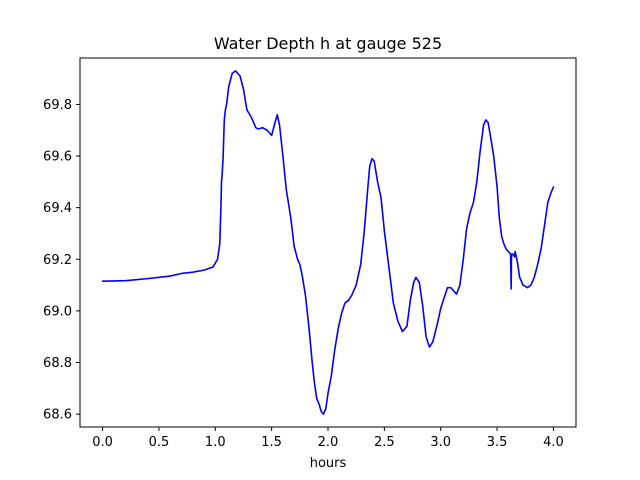  What do you see at coordinates (57, 157) in the screenshot?
I see `y-tick-label: 69.6` at bounding box center [57, 157].